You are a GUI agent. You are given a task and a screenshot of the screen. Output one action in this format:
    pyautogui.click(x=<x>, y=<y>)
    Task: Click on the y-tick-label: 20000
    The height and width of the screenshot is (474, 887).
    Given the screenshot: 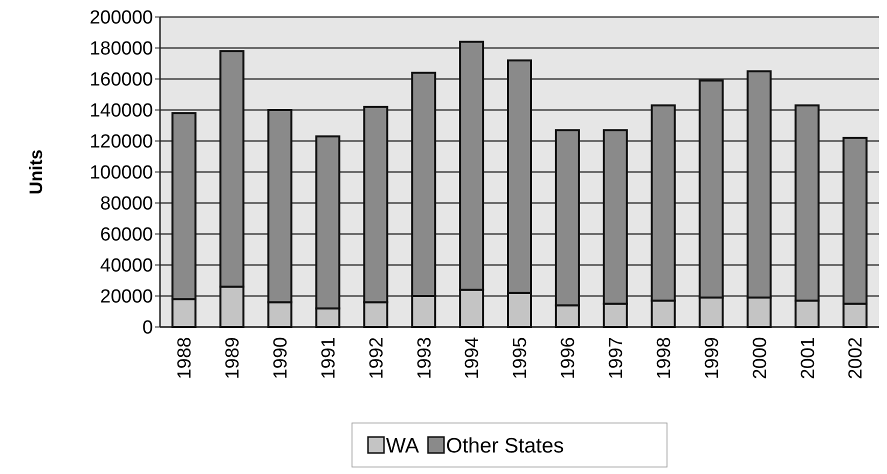 What is the action you would take?
    pyautogui.click(x=126, y=297)
    